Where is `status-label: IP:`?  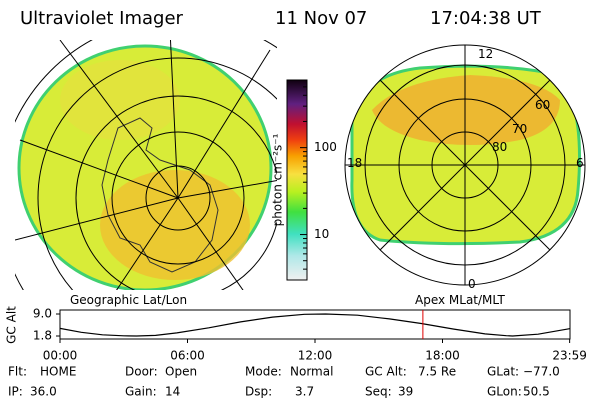
status-label: IP: is located at coordinates (15, 392).